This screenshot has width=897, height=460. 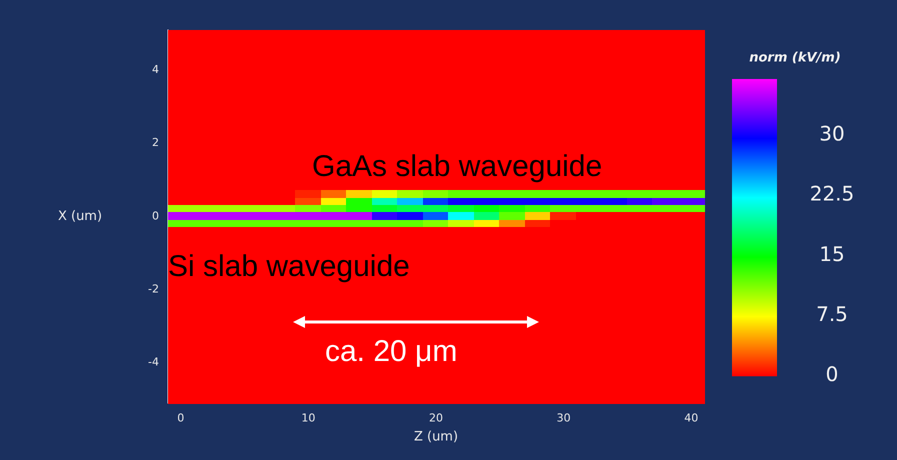 What do you see at coordinates (155, 69) in the screenshot?
I see `y-tick-label: 4` at bounding box center [155, 69].